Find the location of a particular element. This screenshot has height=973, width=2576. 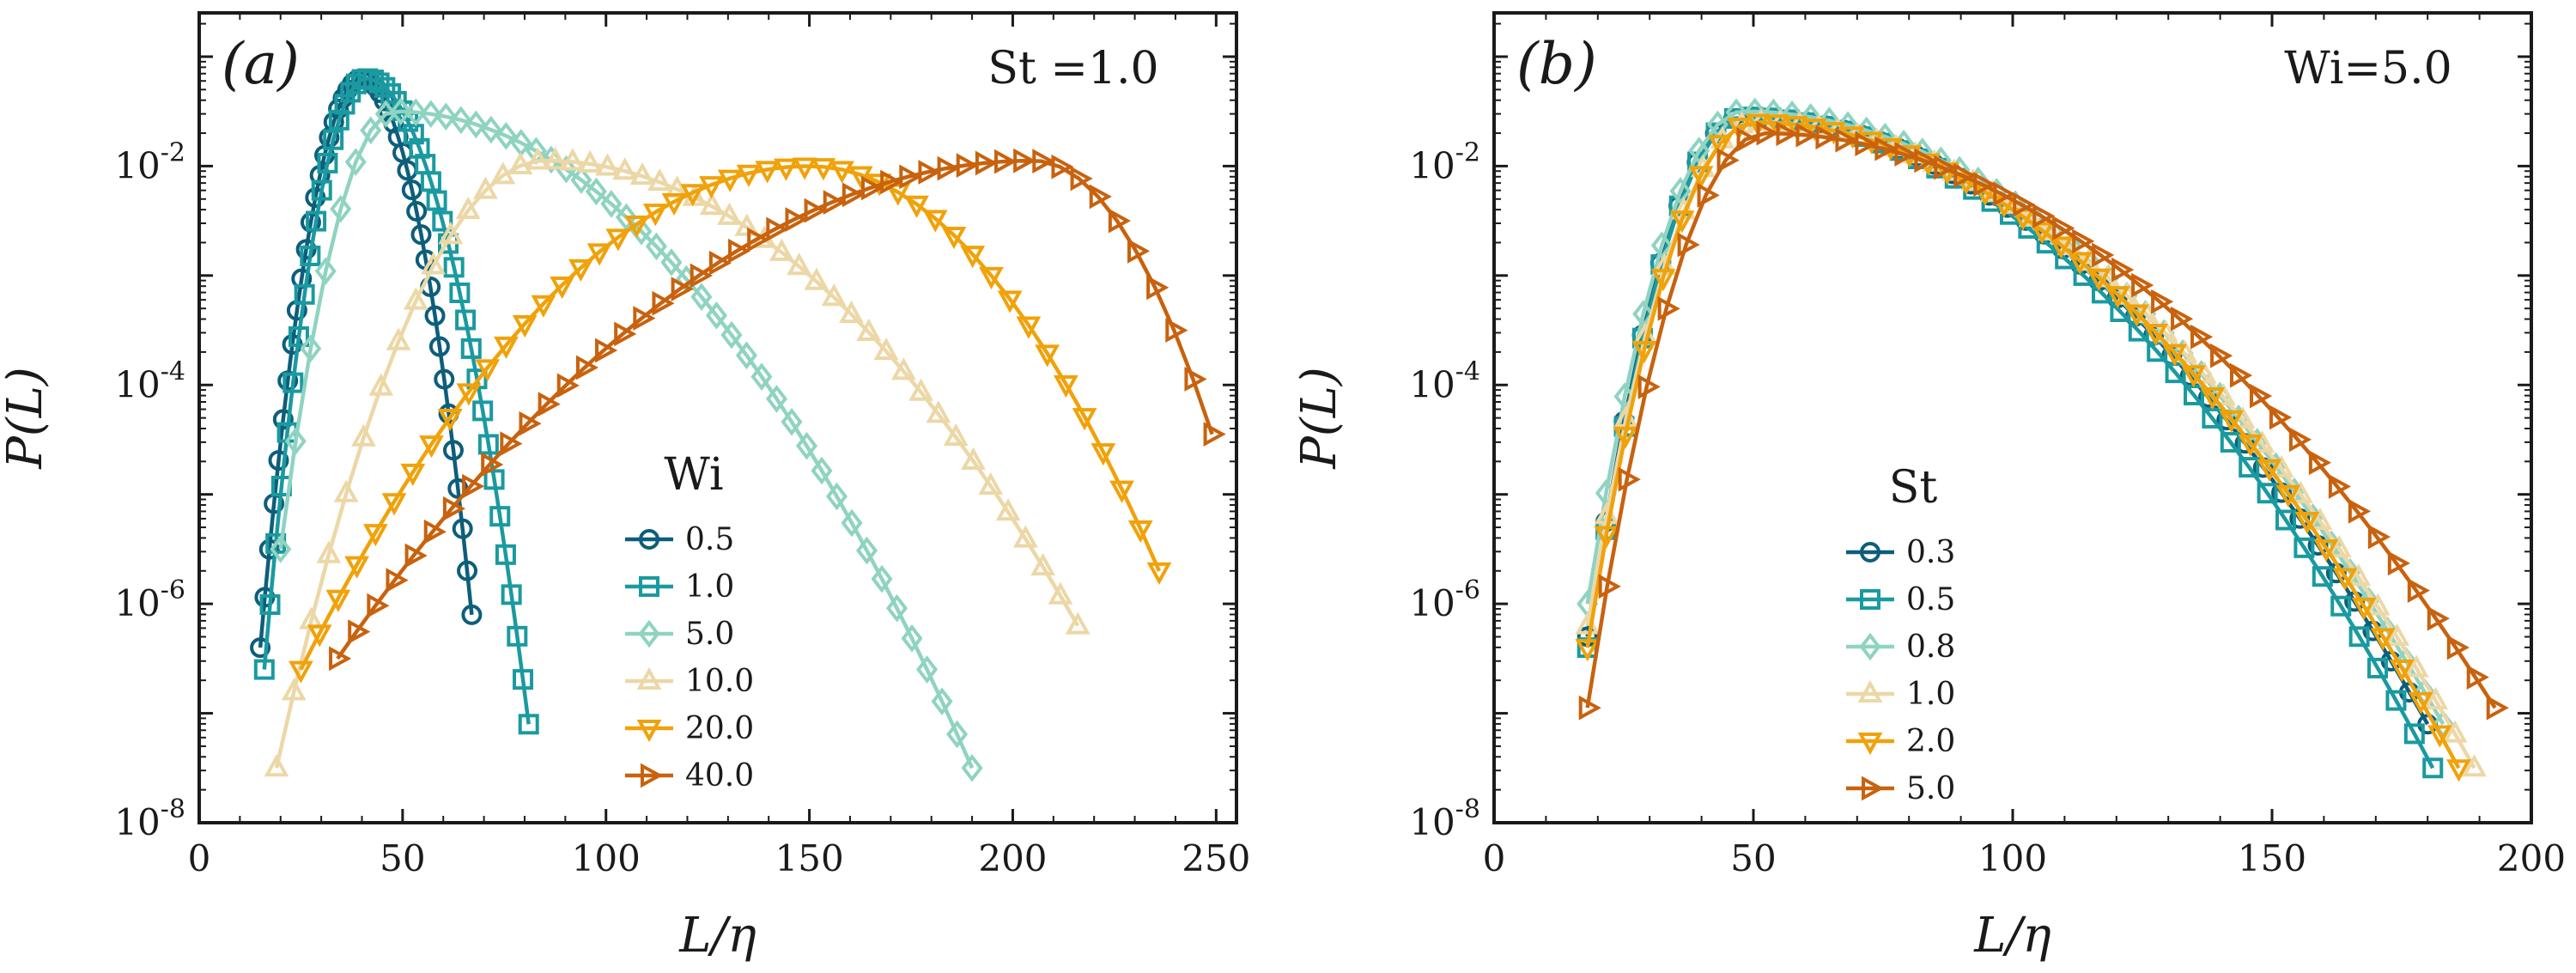

x-tick-label: 0 is located at coordinates (199, 858).